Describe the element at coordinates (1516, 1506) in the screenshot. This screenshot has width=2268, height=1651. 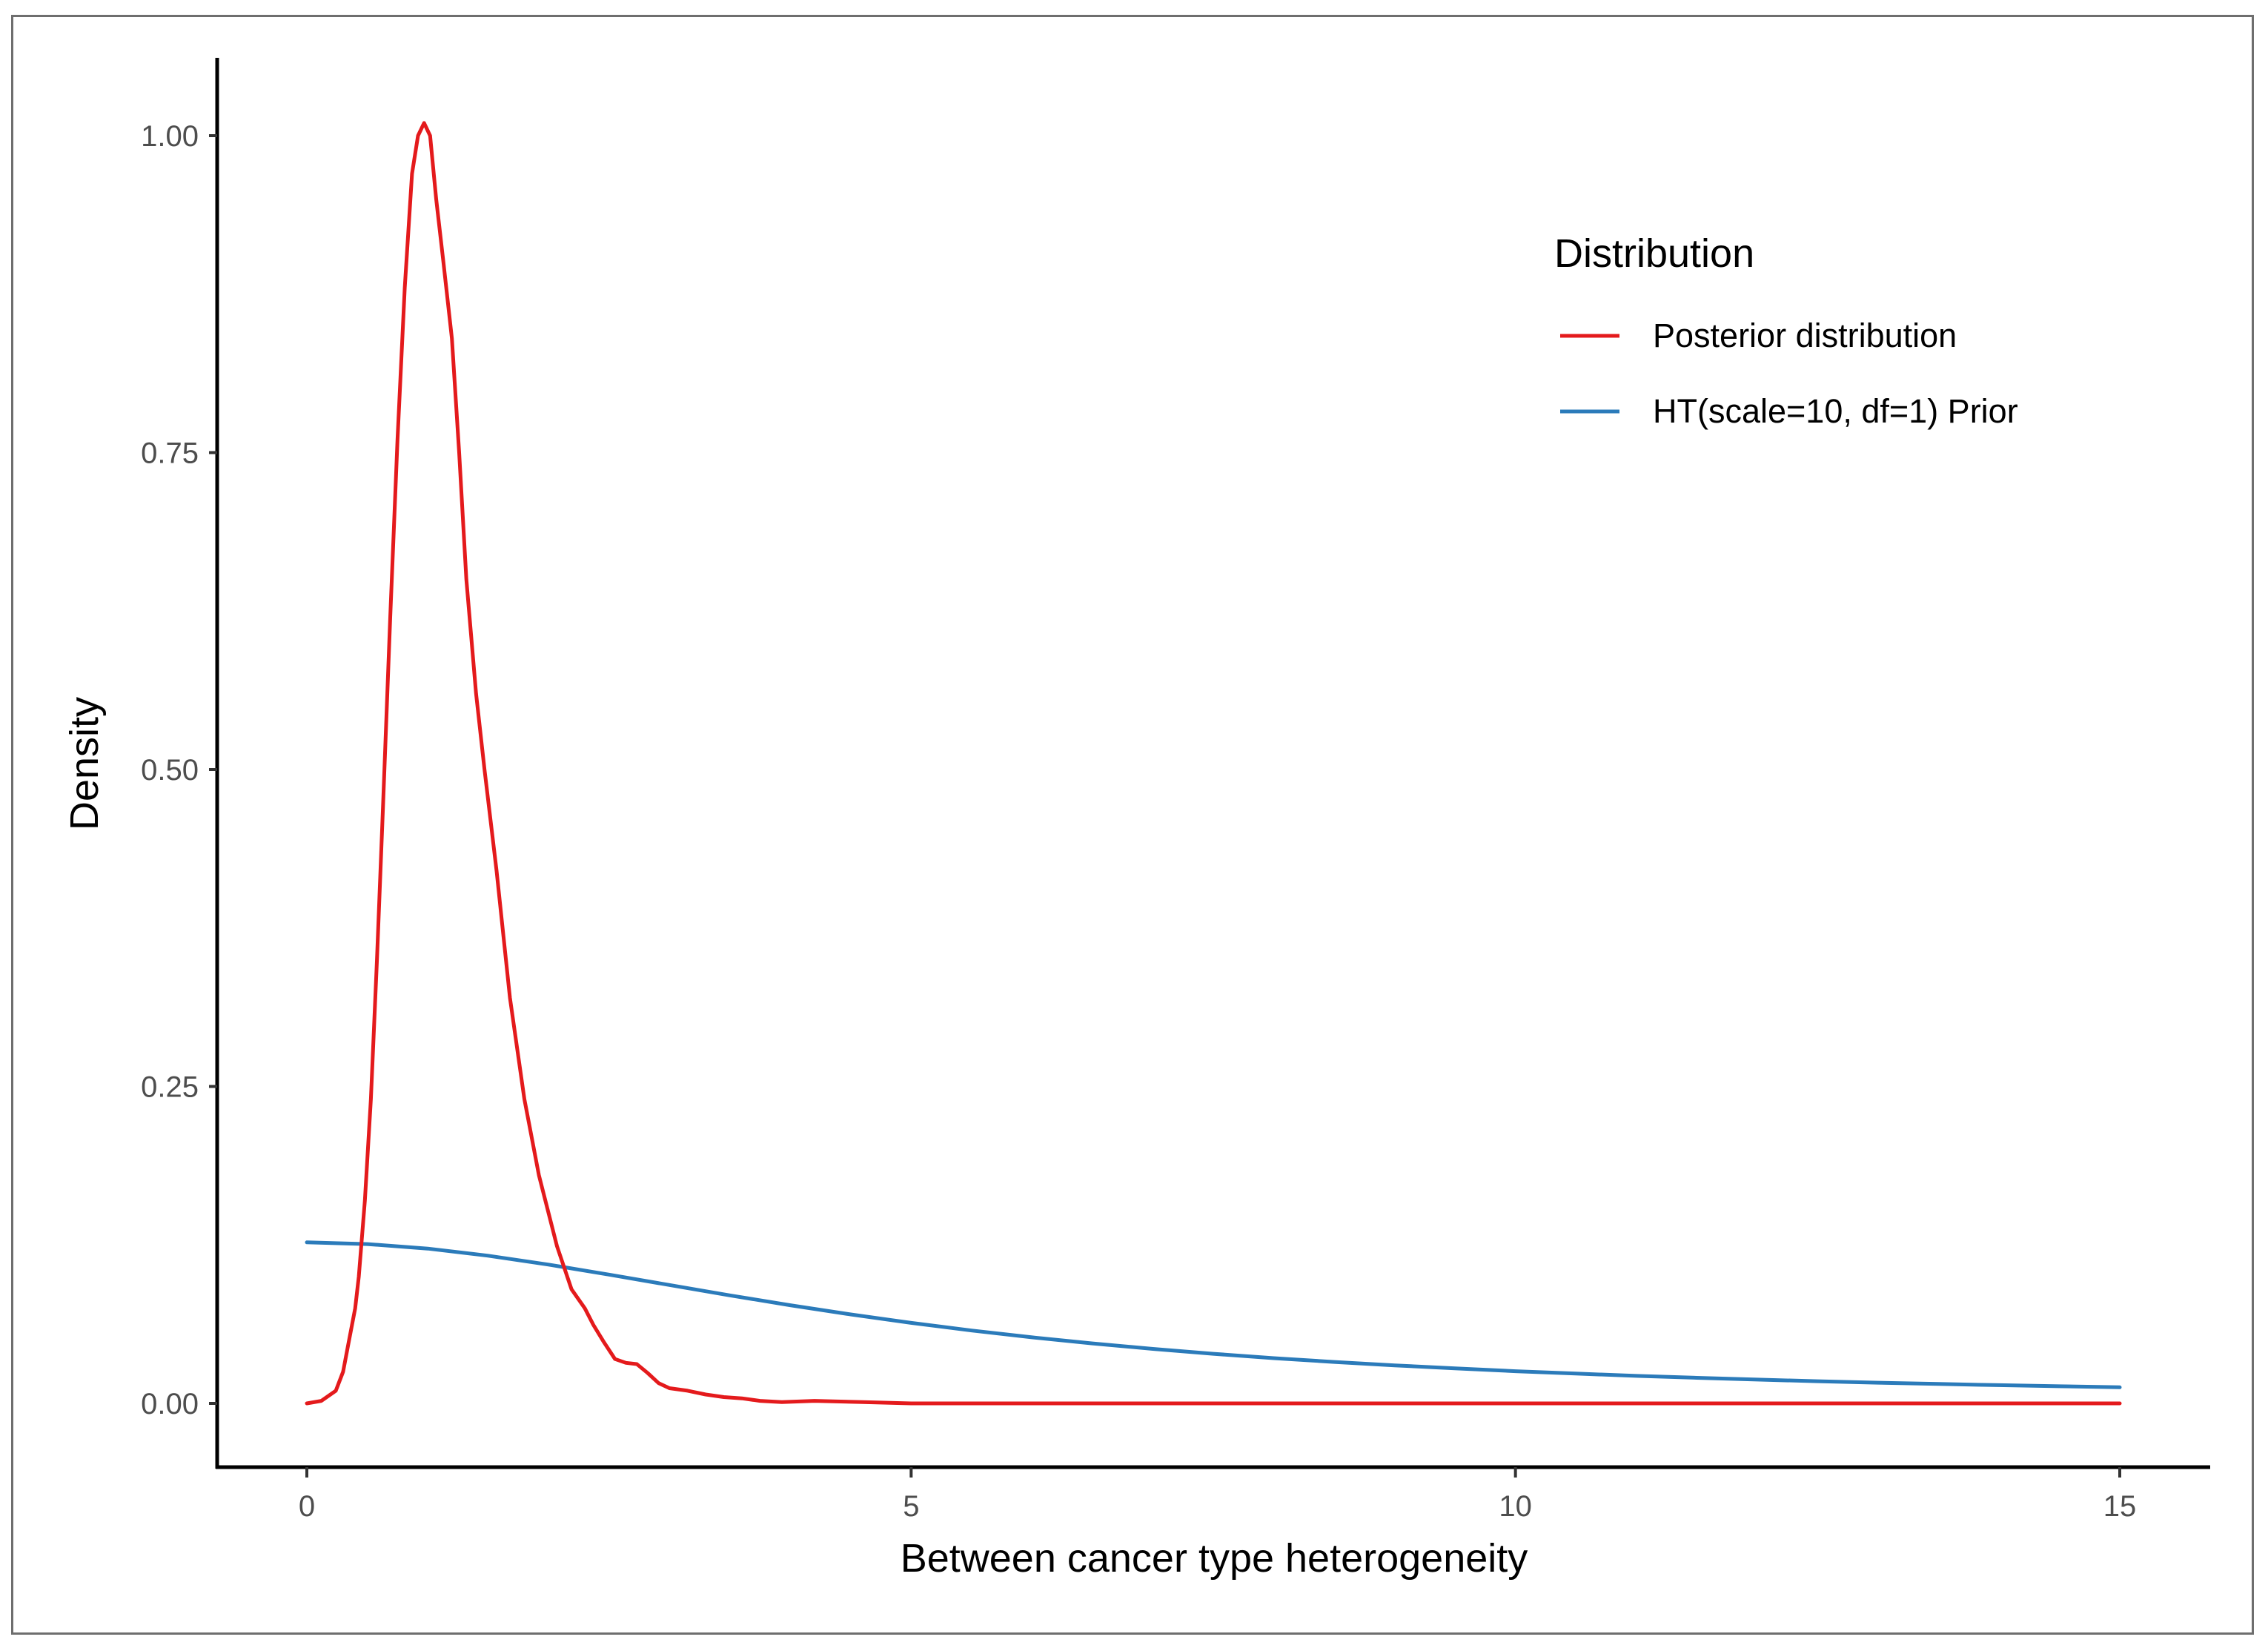
I see `x-tick-label: 10` at that location.